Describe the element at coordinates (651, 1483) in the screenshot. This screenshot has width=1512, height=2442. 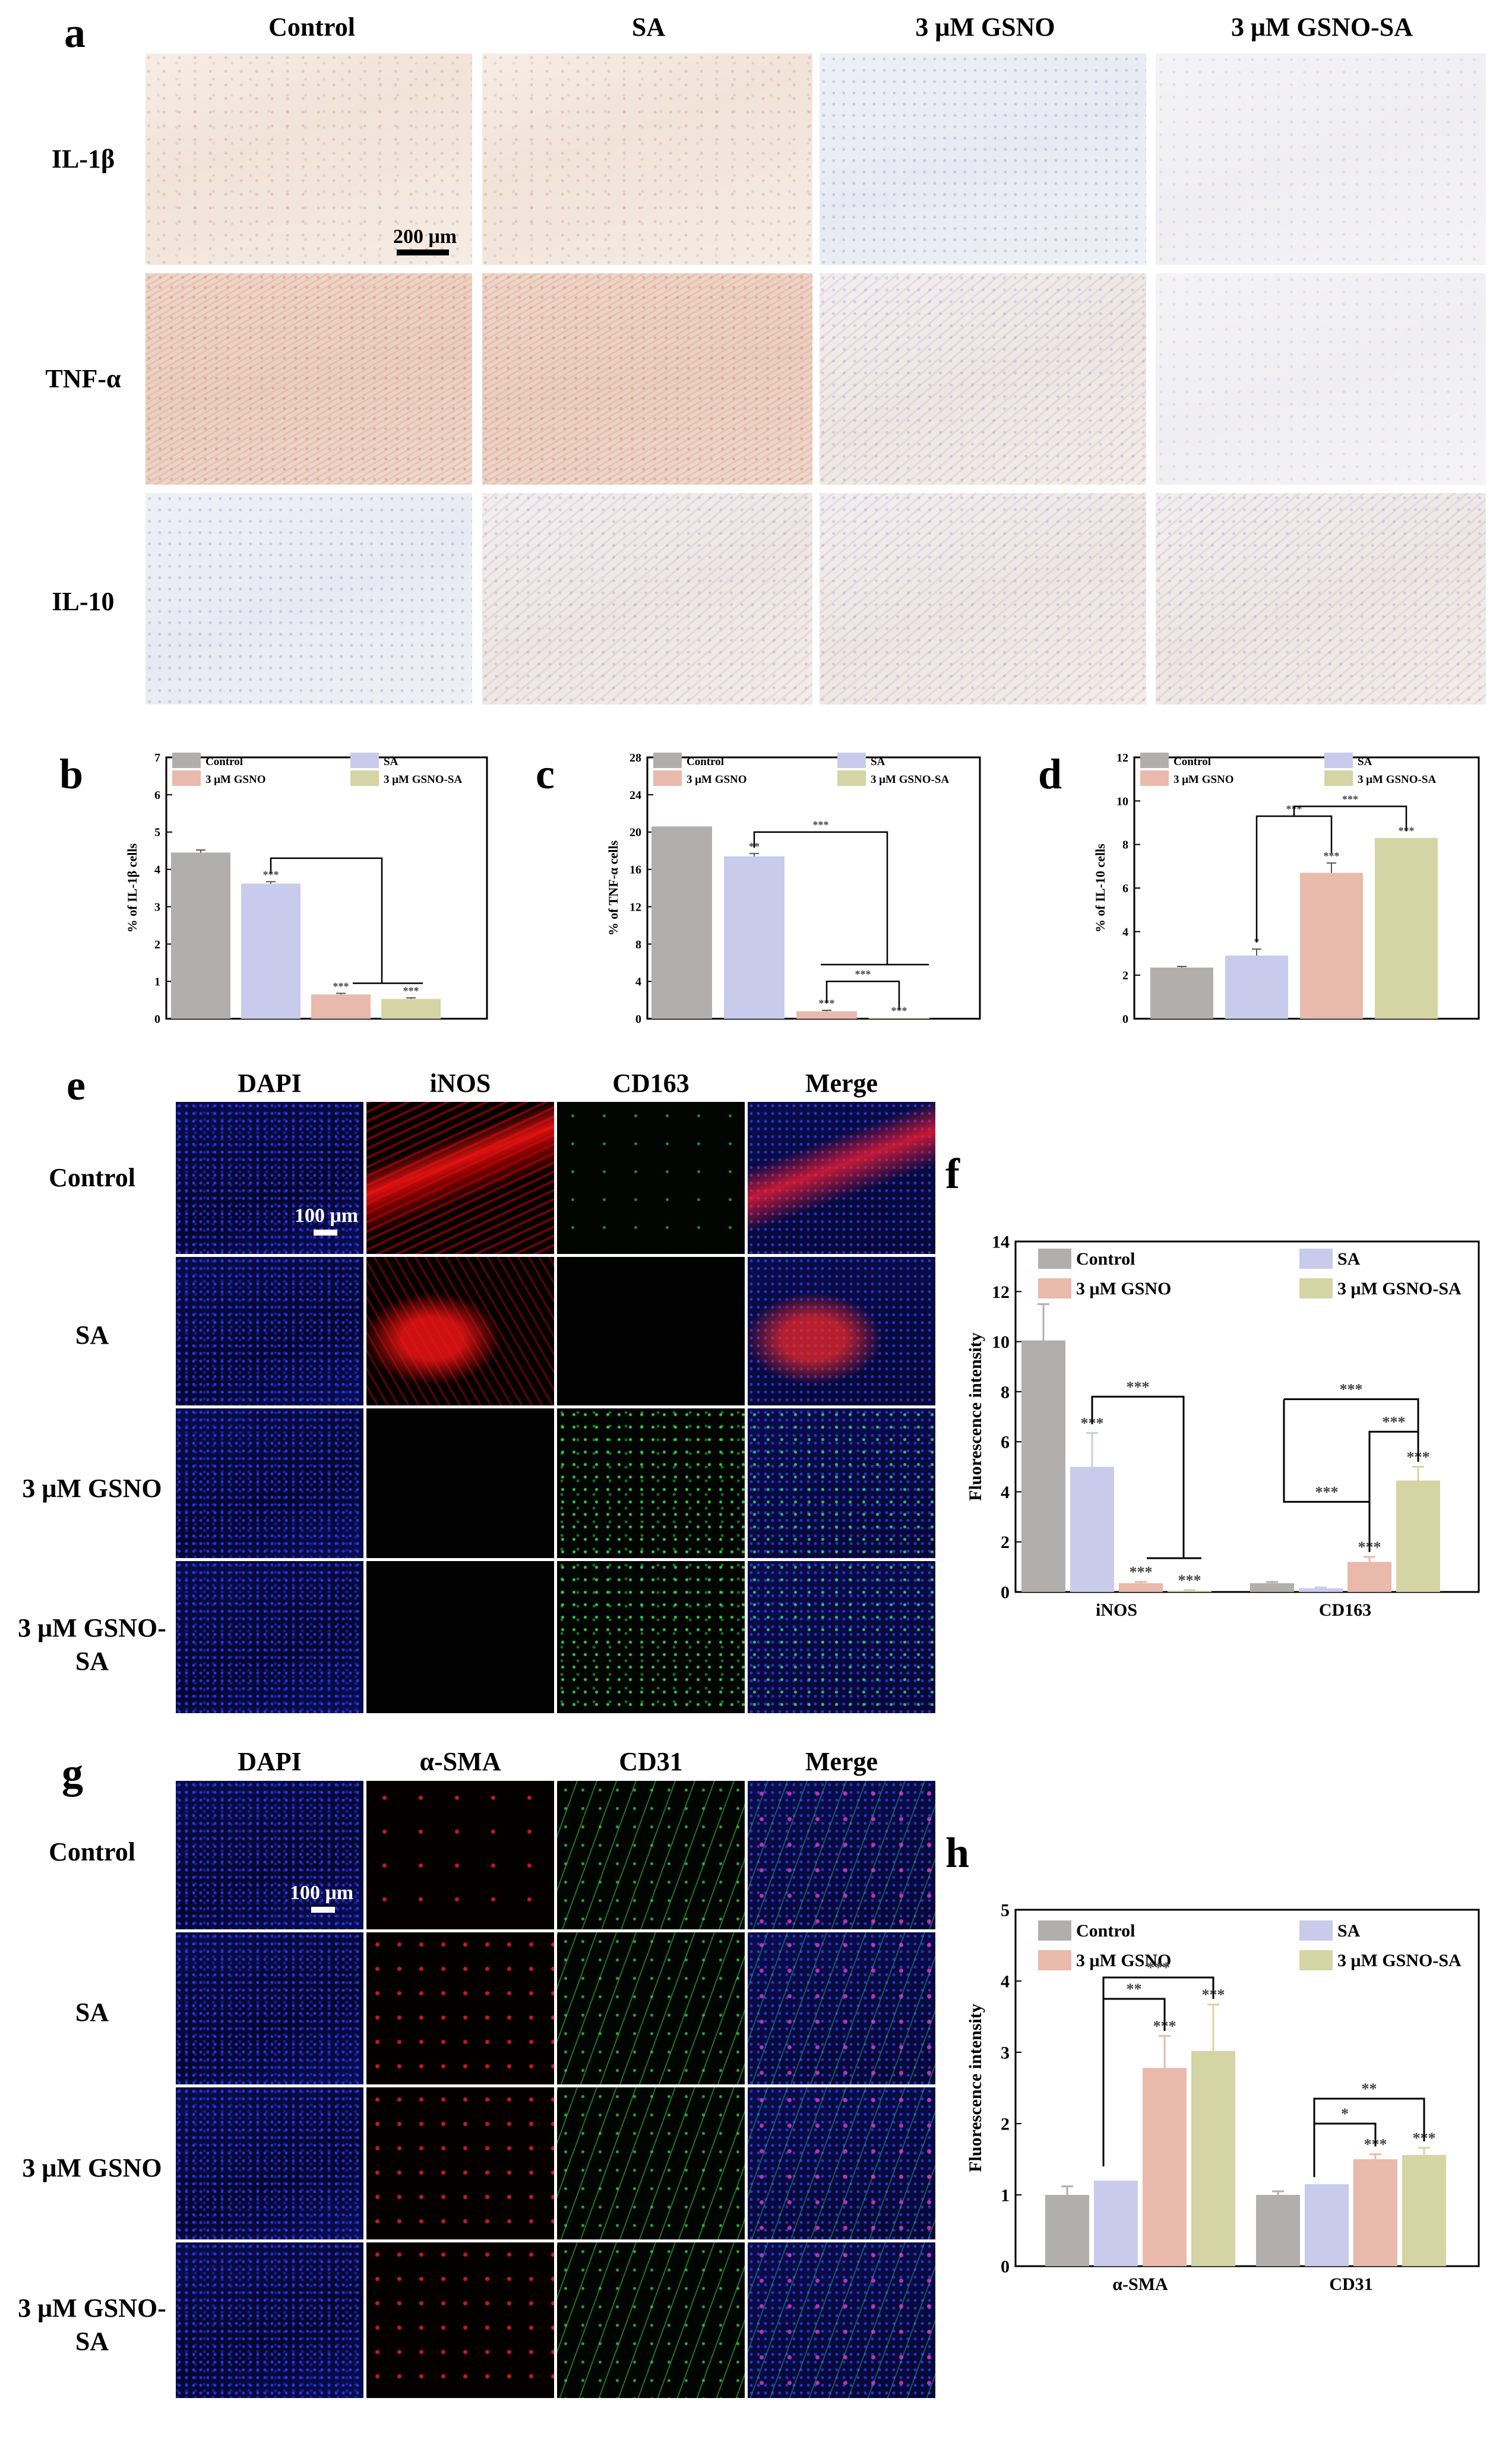
I see `fl-e-gsno-cd163` at that location.